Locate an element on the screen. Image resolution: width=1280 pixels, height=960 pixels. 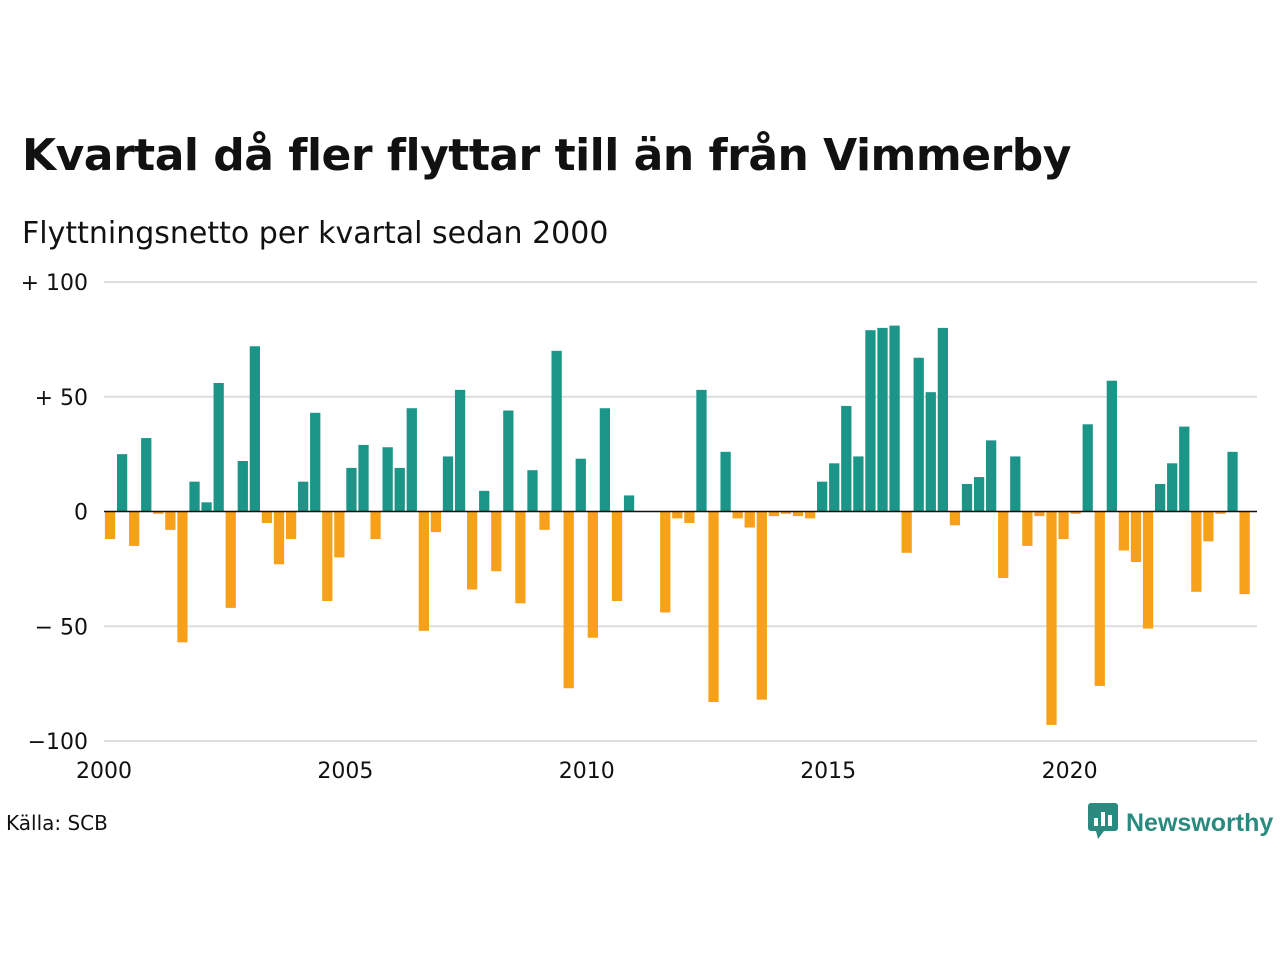
chart-subtitle: Flyttningsnetto per kvartal sedan 2000 is located at coordinates (315, 233).